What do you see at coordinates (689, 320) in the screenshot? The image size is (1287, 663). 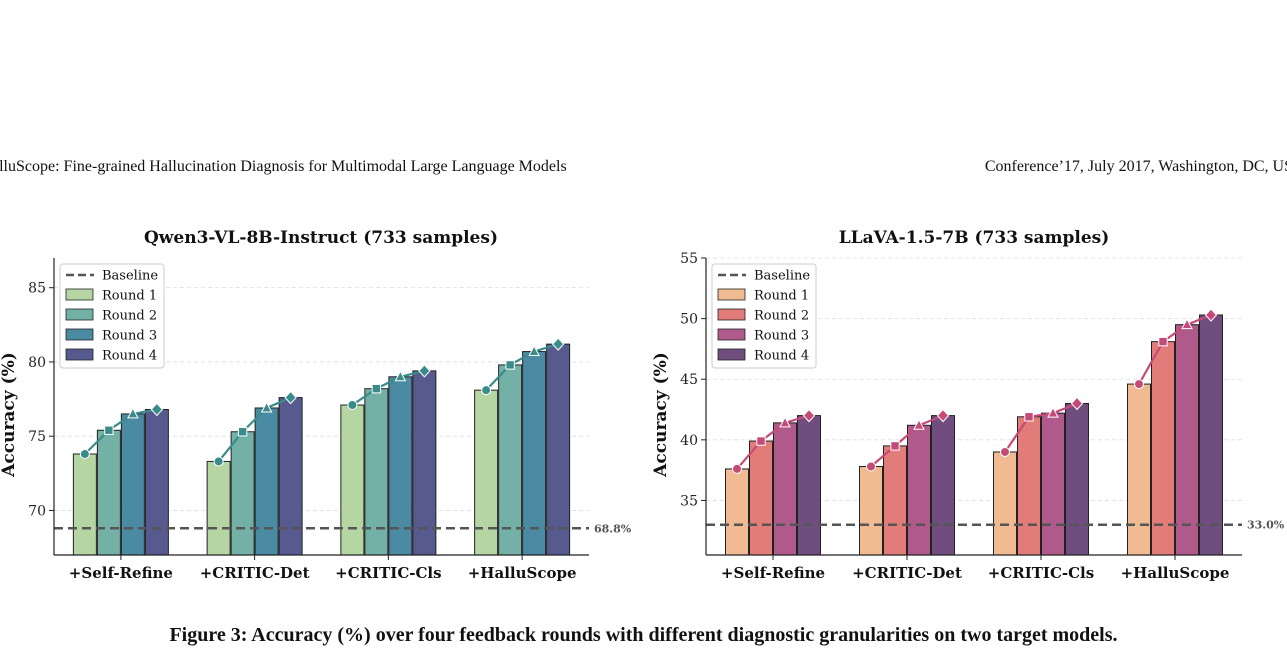 I see `y-tick-label: 50` at bounding box center [689, 320].